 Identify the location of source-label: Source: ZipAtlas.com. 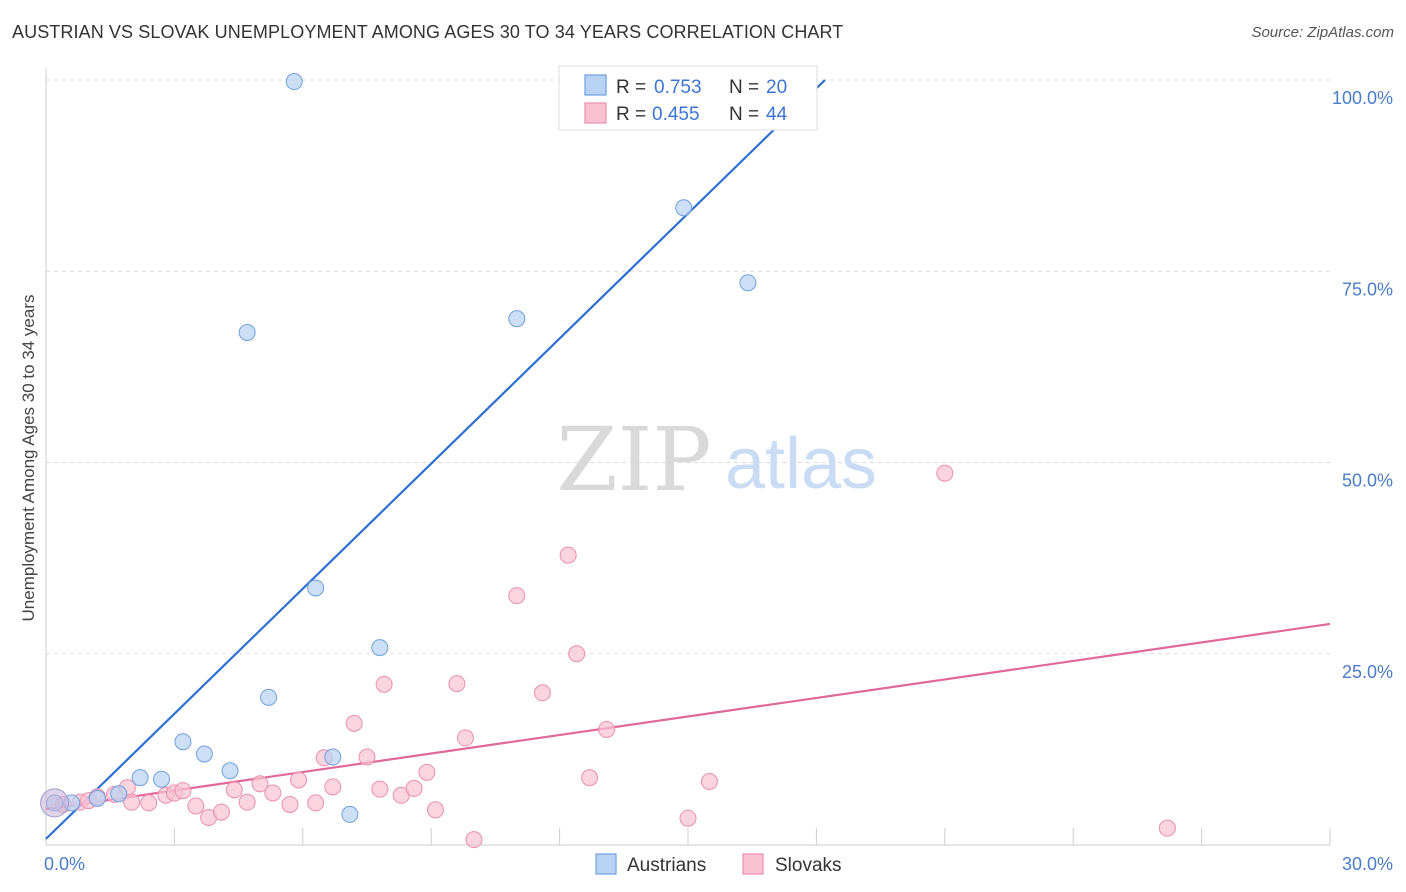
(1322, 32).